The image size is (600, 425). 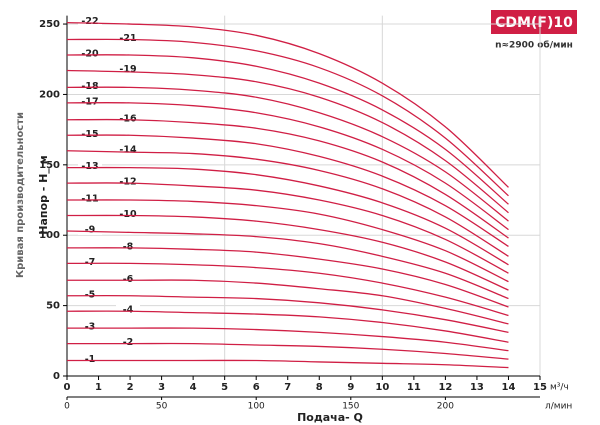 I want to click on curve-label: -10, so click(x=128, y=214).